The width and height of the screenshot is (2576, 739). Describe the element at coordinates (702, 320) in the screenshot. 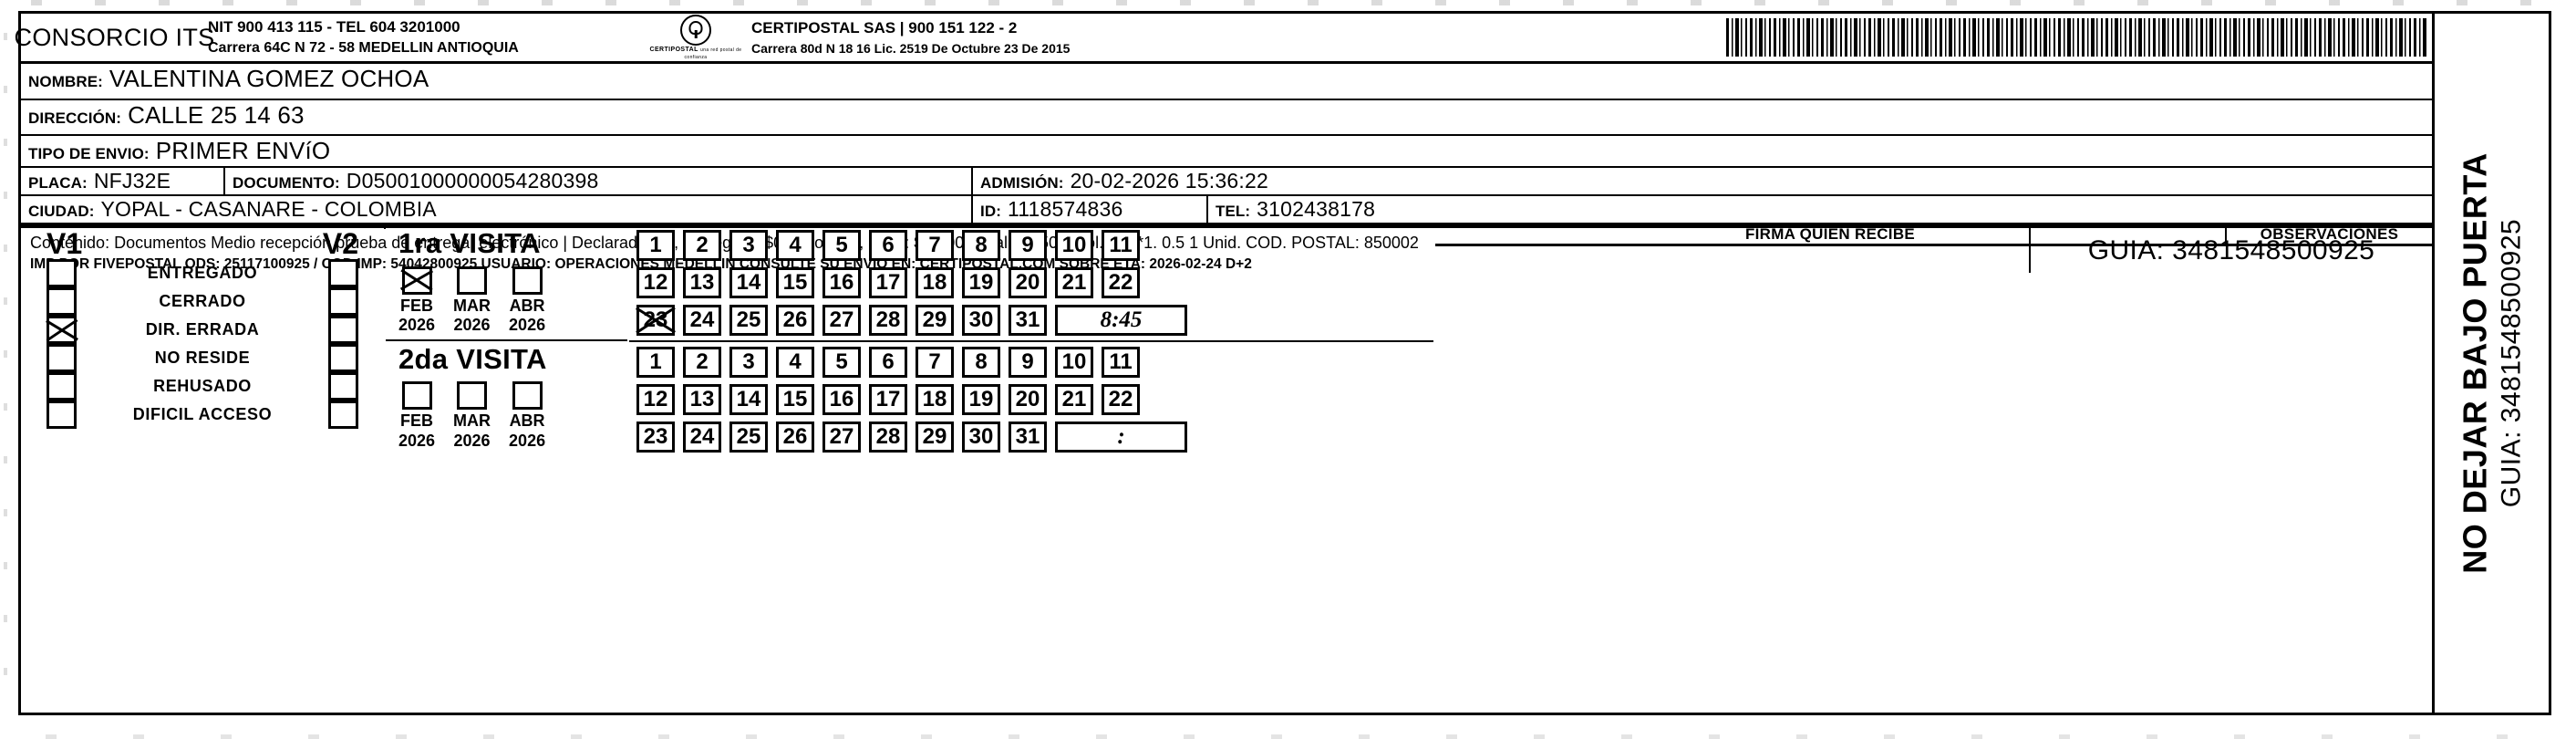

I see `v1-day-24: 24` at that location.